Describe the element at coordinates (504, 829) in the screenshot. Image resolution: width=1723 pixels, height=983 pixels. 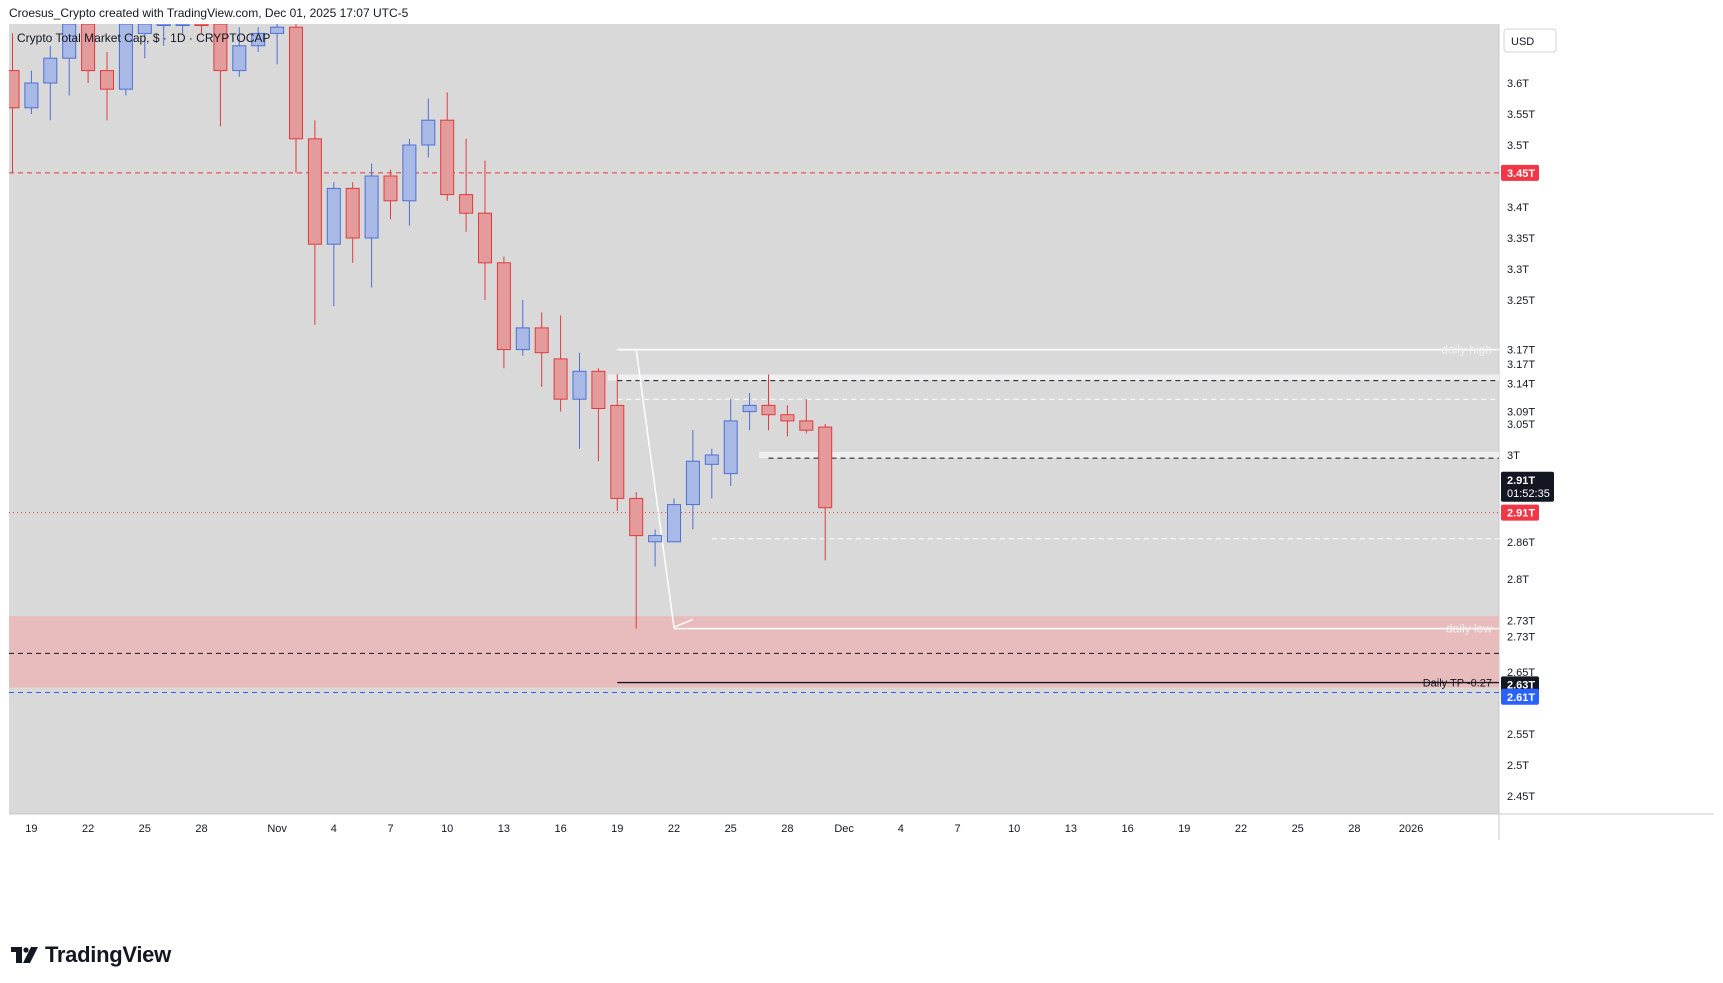
I see `x-tick-label: 13` at that location.